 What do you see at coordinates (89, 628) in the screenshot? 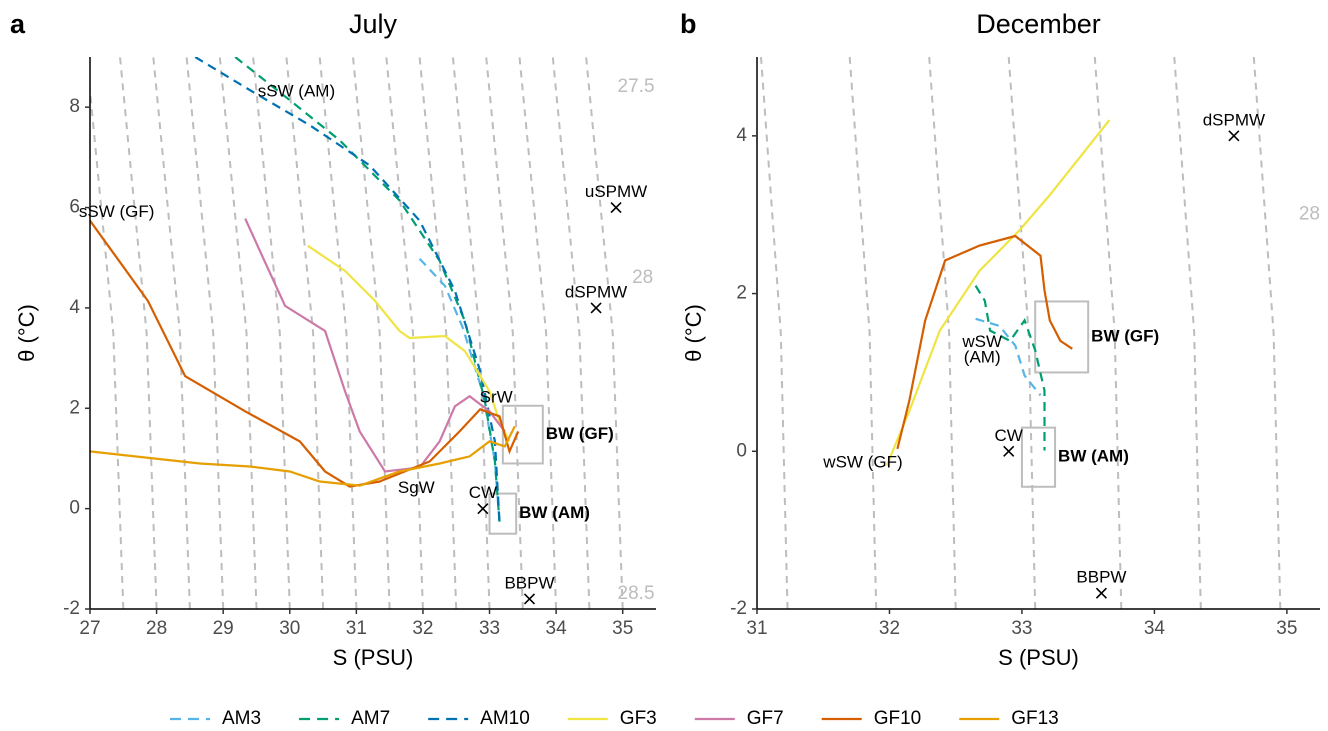
I see `x-tick-label: 27` at bounding box center [89, 628].